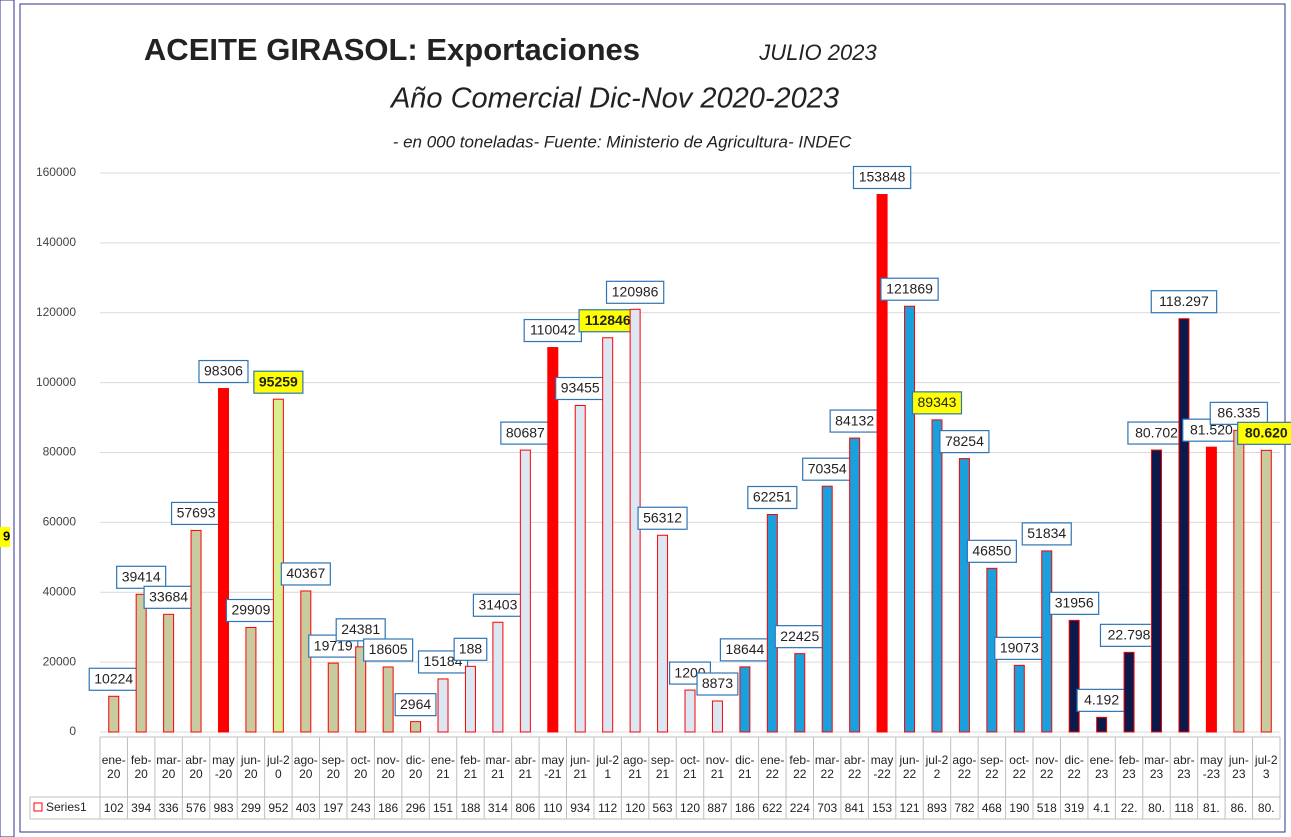  I want to click on data-label: 22425, so click(799, 636).